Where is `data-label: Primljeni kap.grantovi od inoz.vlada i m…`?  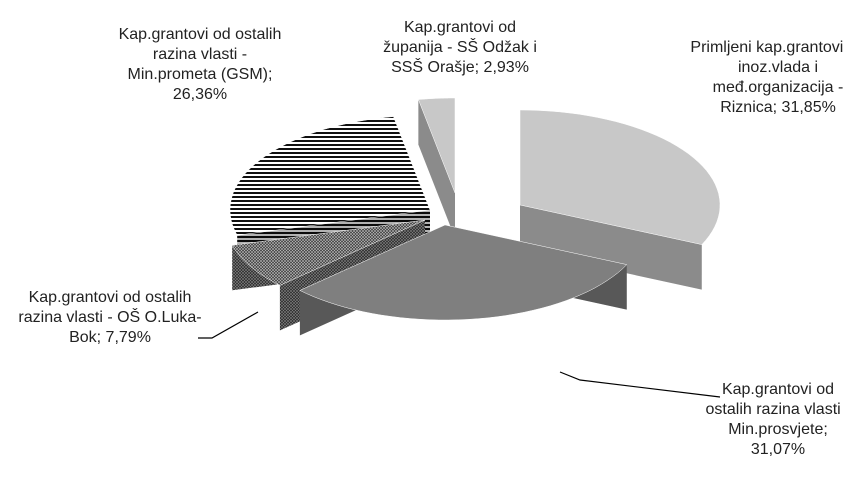 data-label: Primljeni kap.grantovi od inoz.vlada i m… is located at coordinates (766, 78).